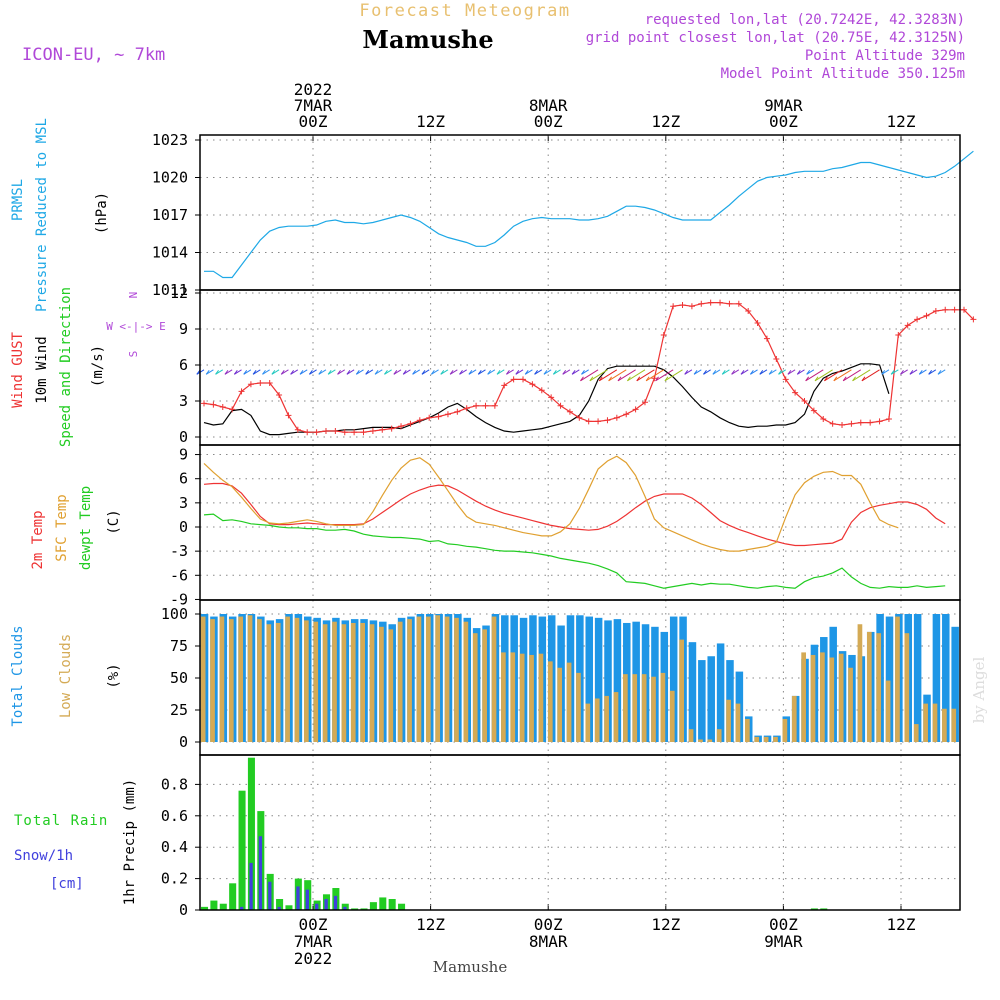 The image size is (1000, 1000). I want to click on pressure-ticks: 1023 1020 1017 1014 1011, so click(176, 215).